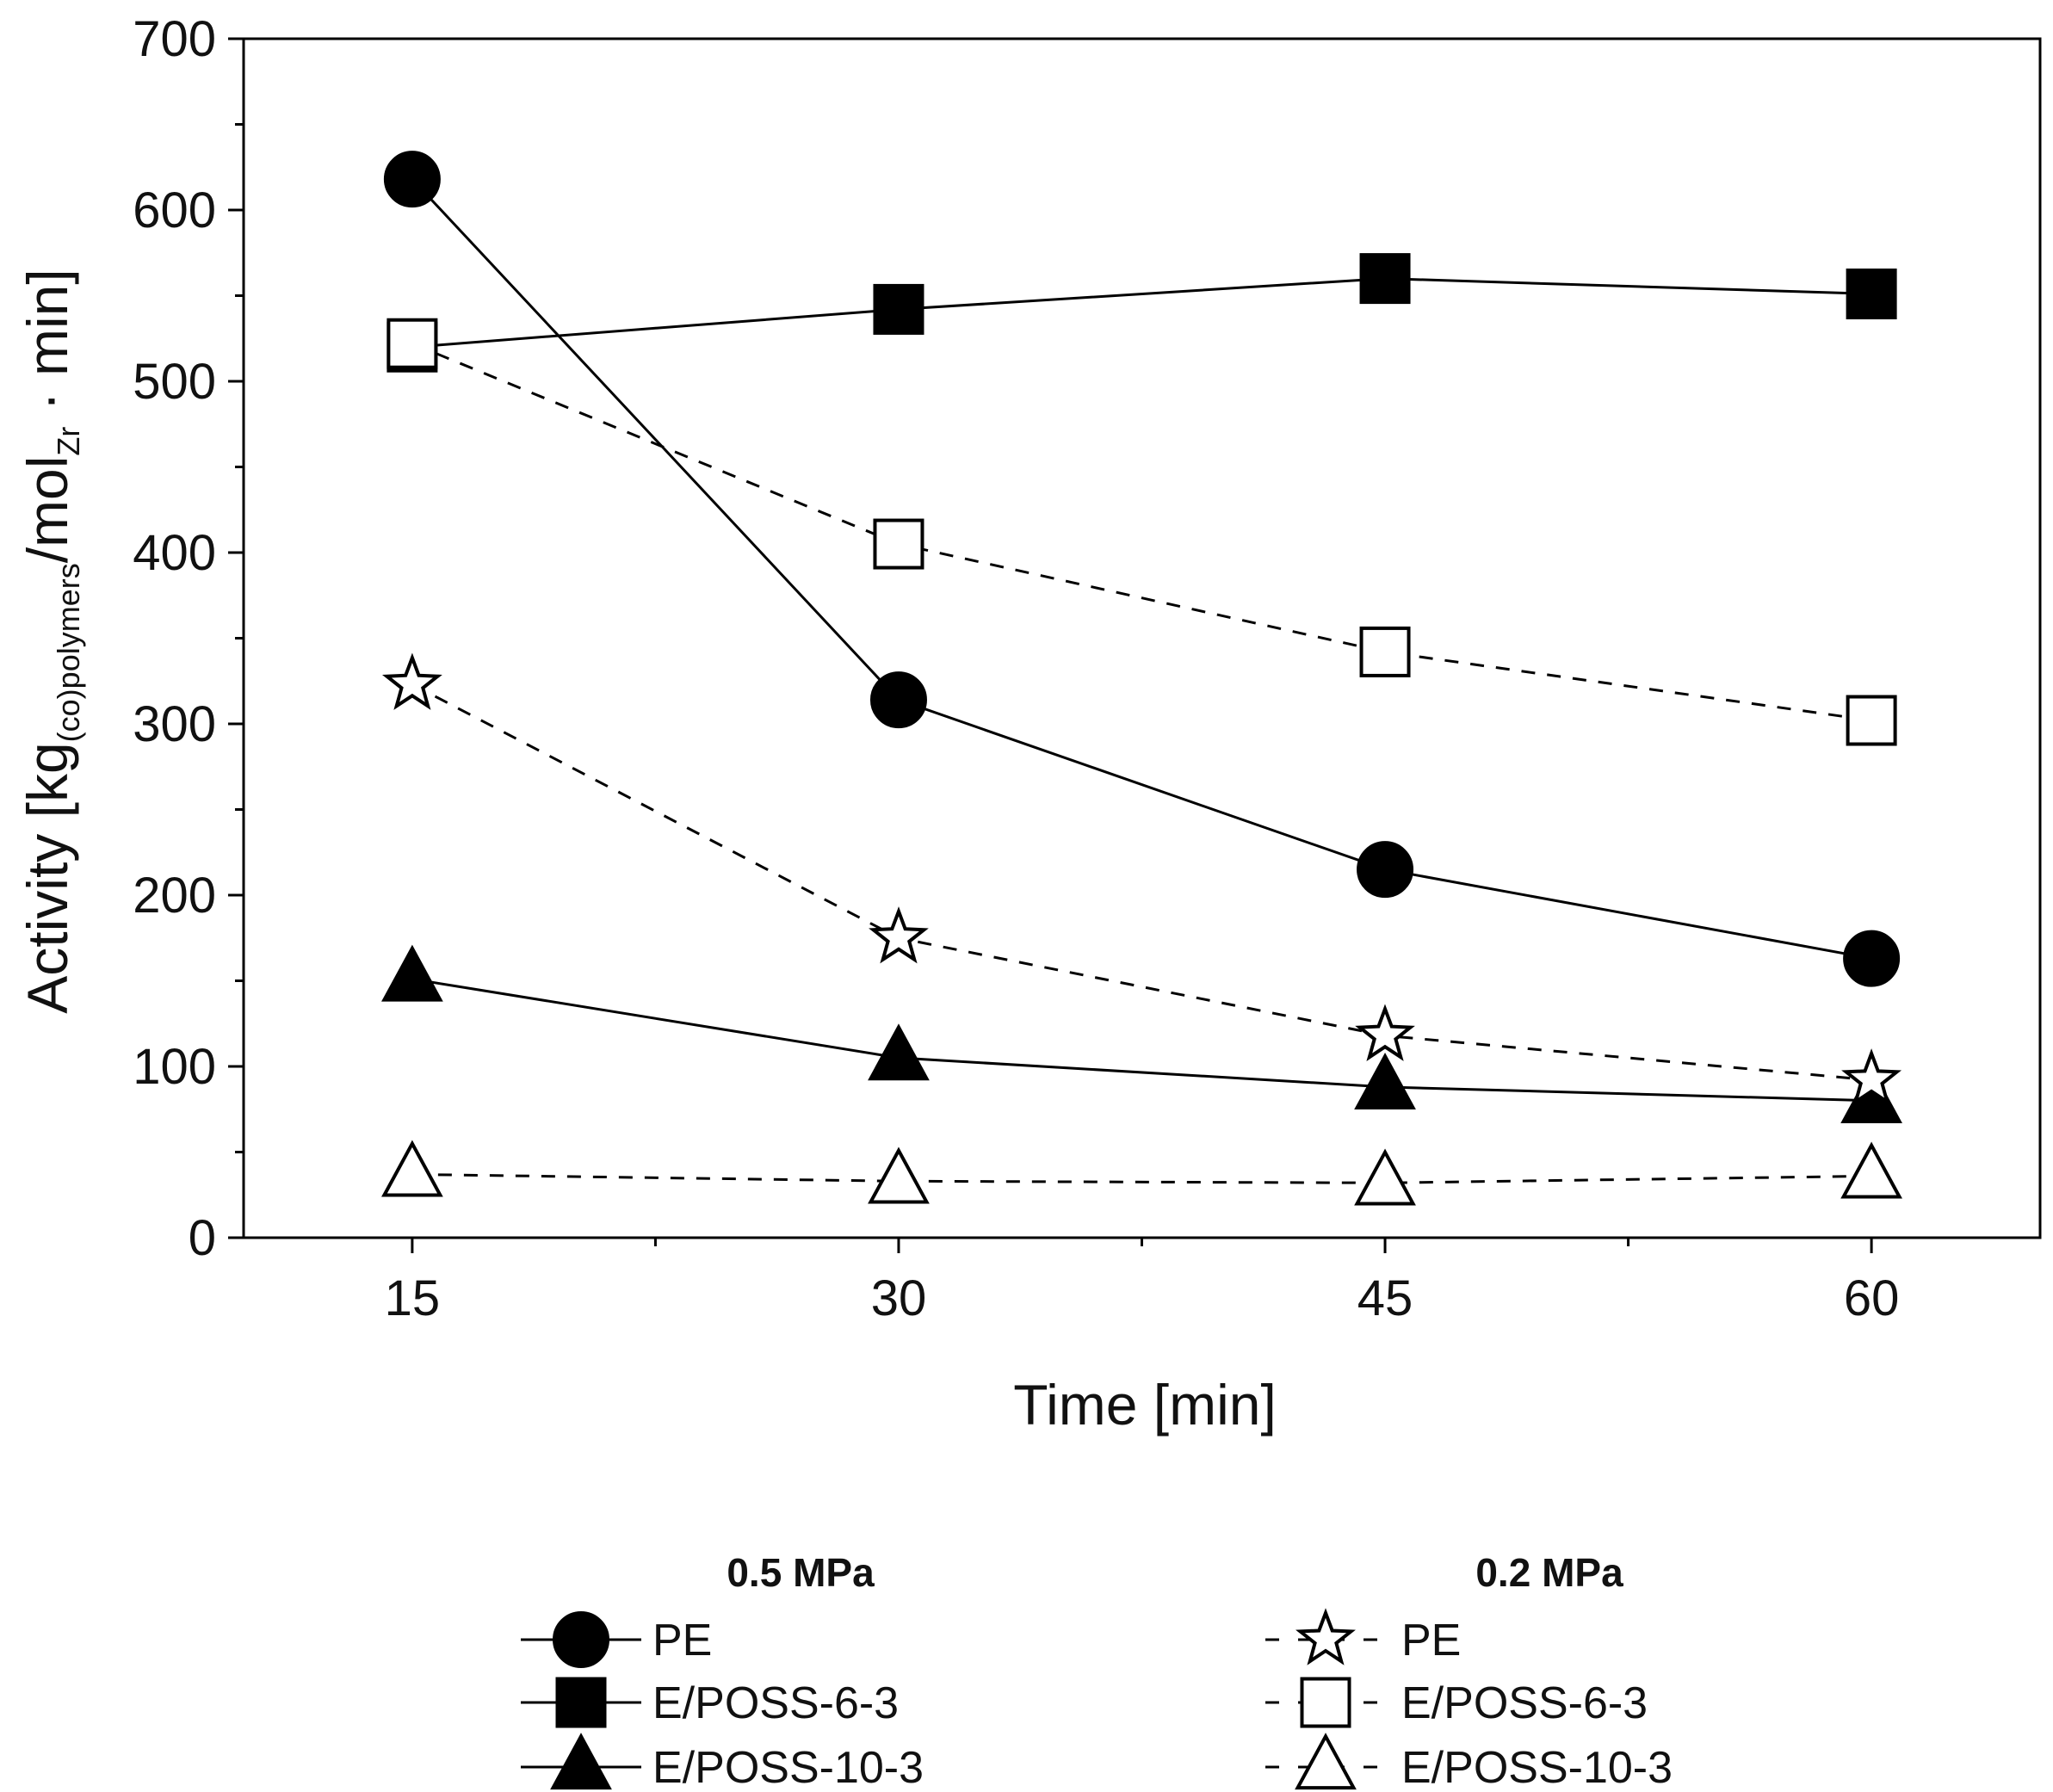 The image size is (2053, 1792). I want to click on legend-group-title: 0.5 MPa, so click(801, 1572).